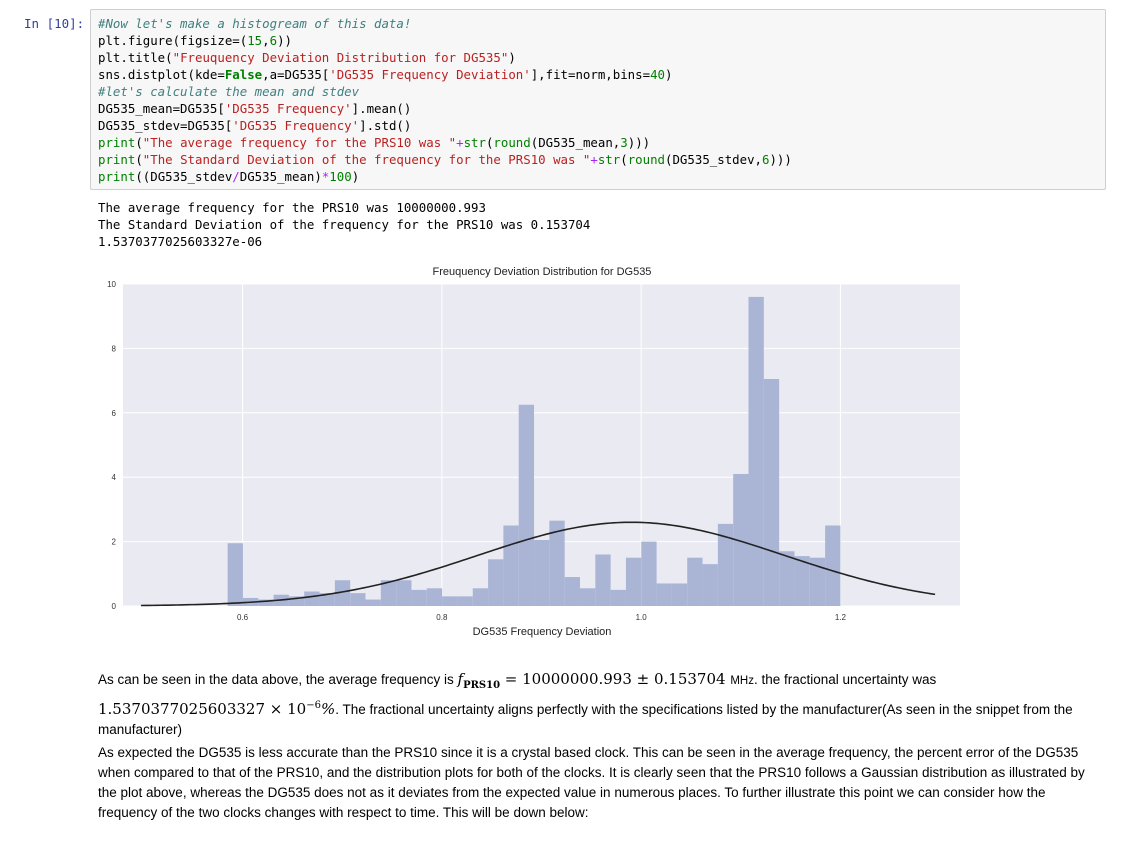  What do you see at coordinates (615, 679) in the screenshot?
I see `math-eq: = 10000000.993 ± 0.153704` at bounding box center [615, 679].